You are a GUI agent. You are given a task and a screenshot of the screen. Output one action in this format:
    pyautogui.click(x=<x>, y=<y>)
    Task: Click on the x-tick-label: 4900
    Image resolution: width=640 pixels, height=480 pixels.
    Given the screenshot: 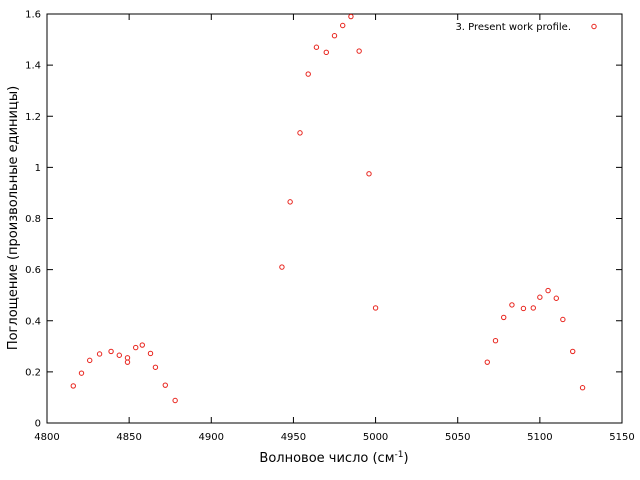 What is the action you would take?
    pyautogui.click(x=211, y=437)
    